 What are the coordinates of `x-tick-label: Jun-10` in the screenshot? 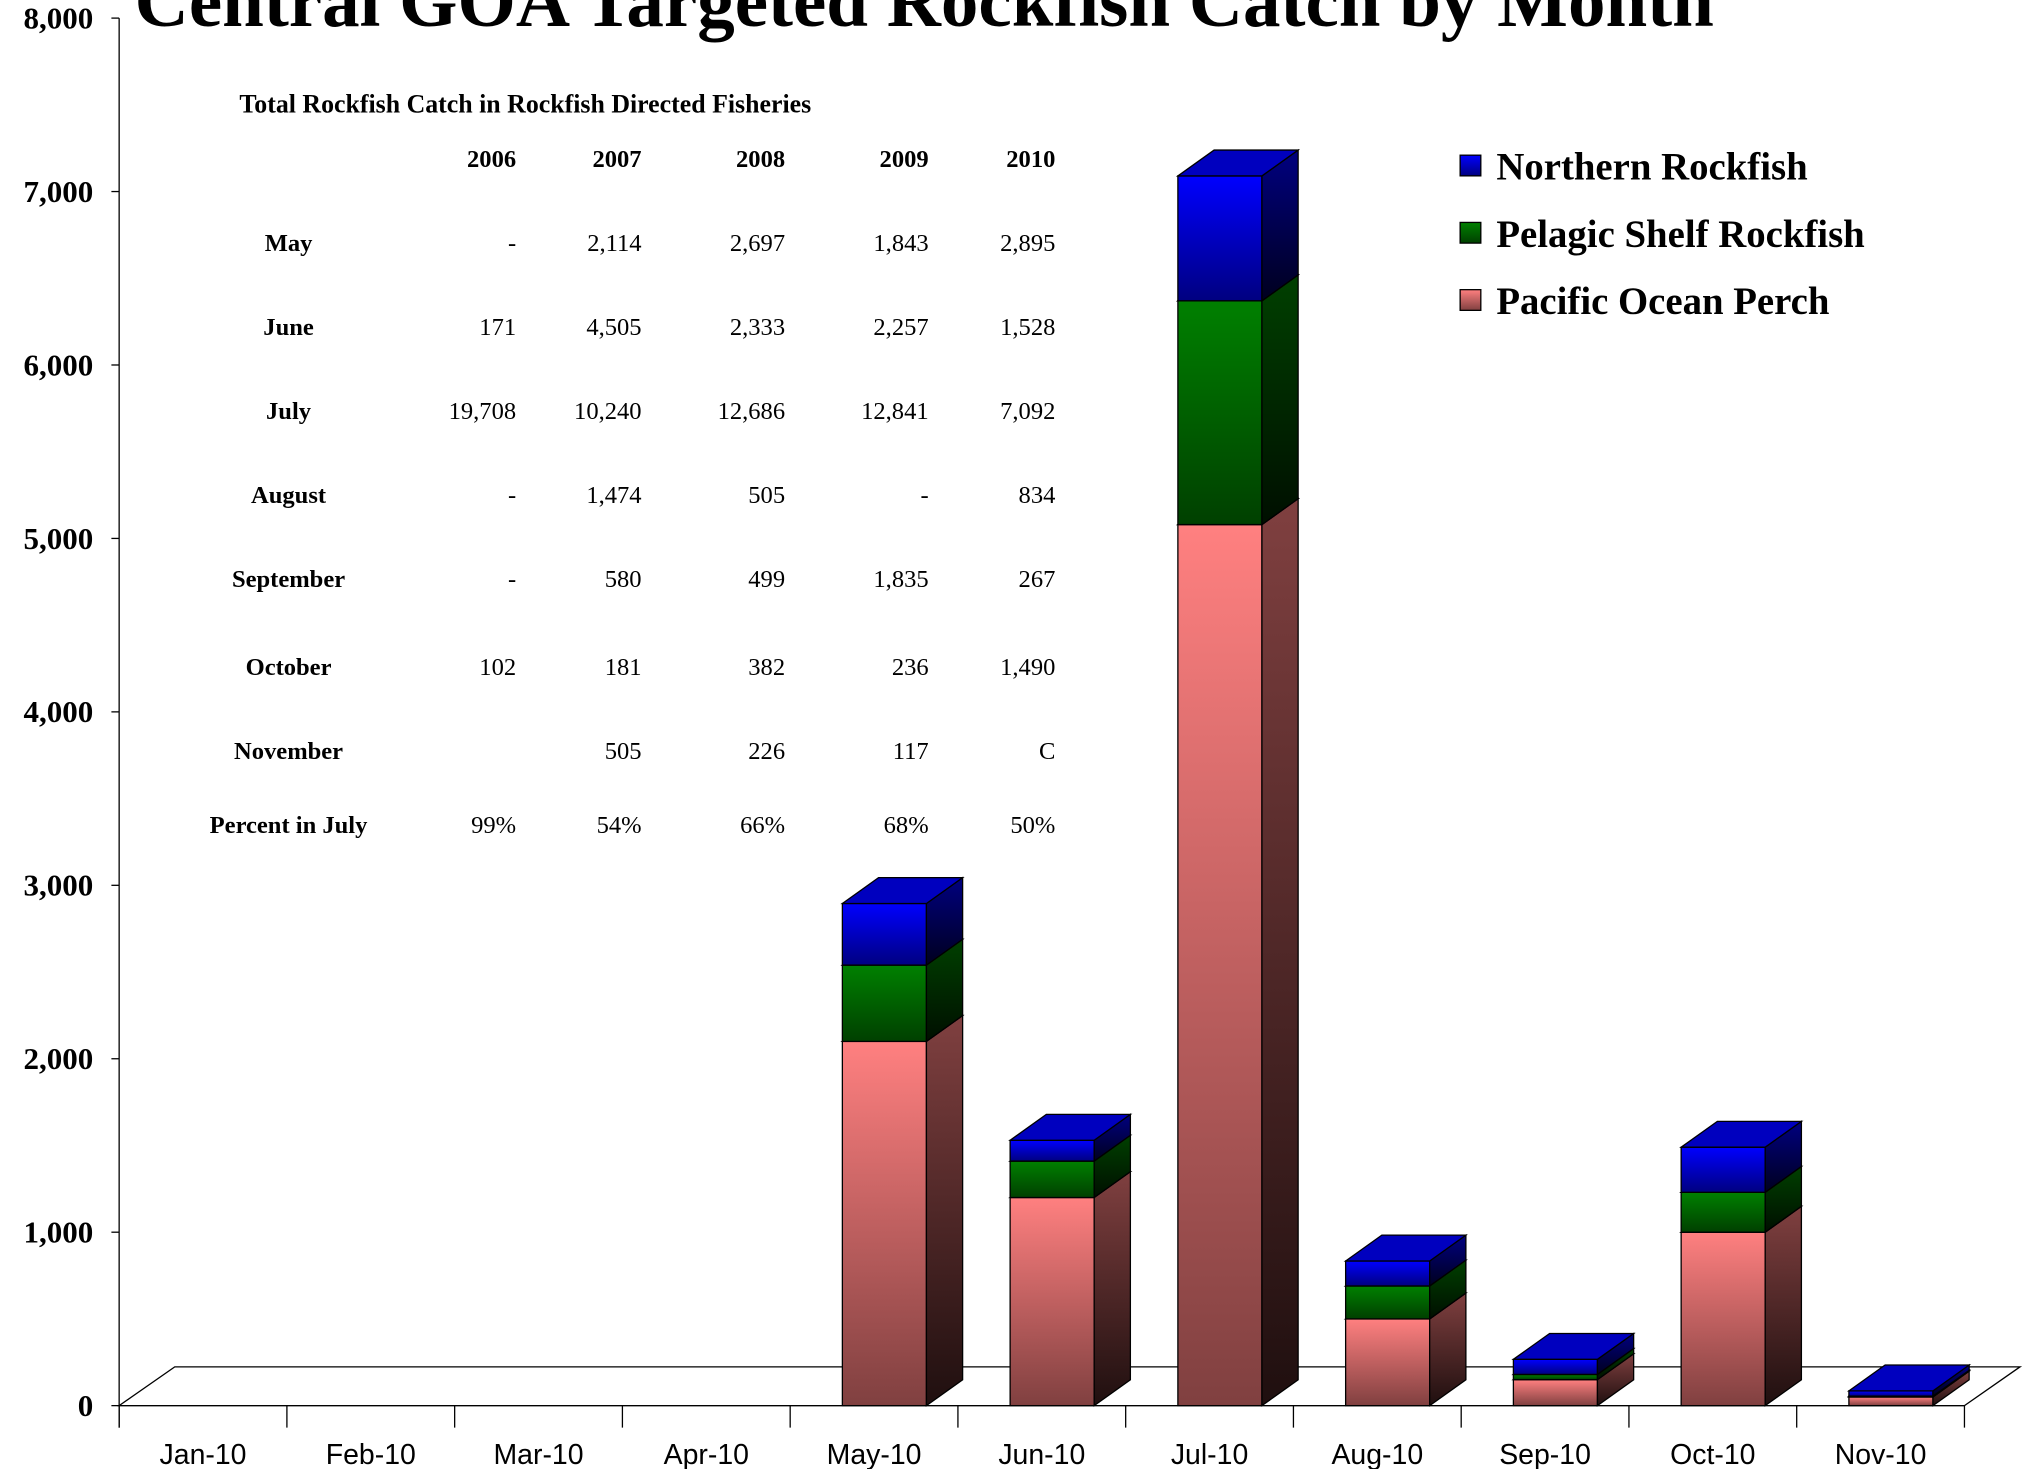 It's located at (1041, 1454).